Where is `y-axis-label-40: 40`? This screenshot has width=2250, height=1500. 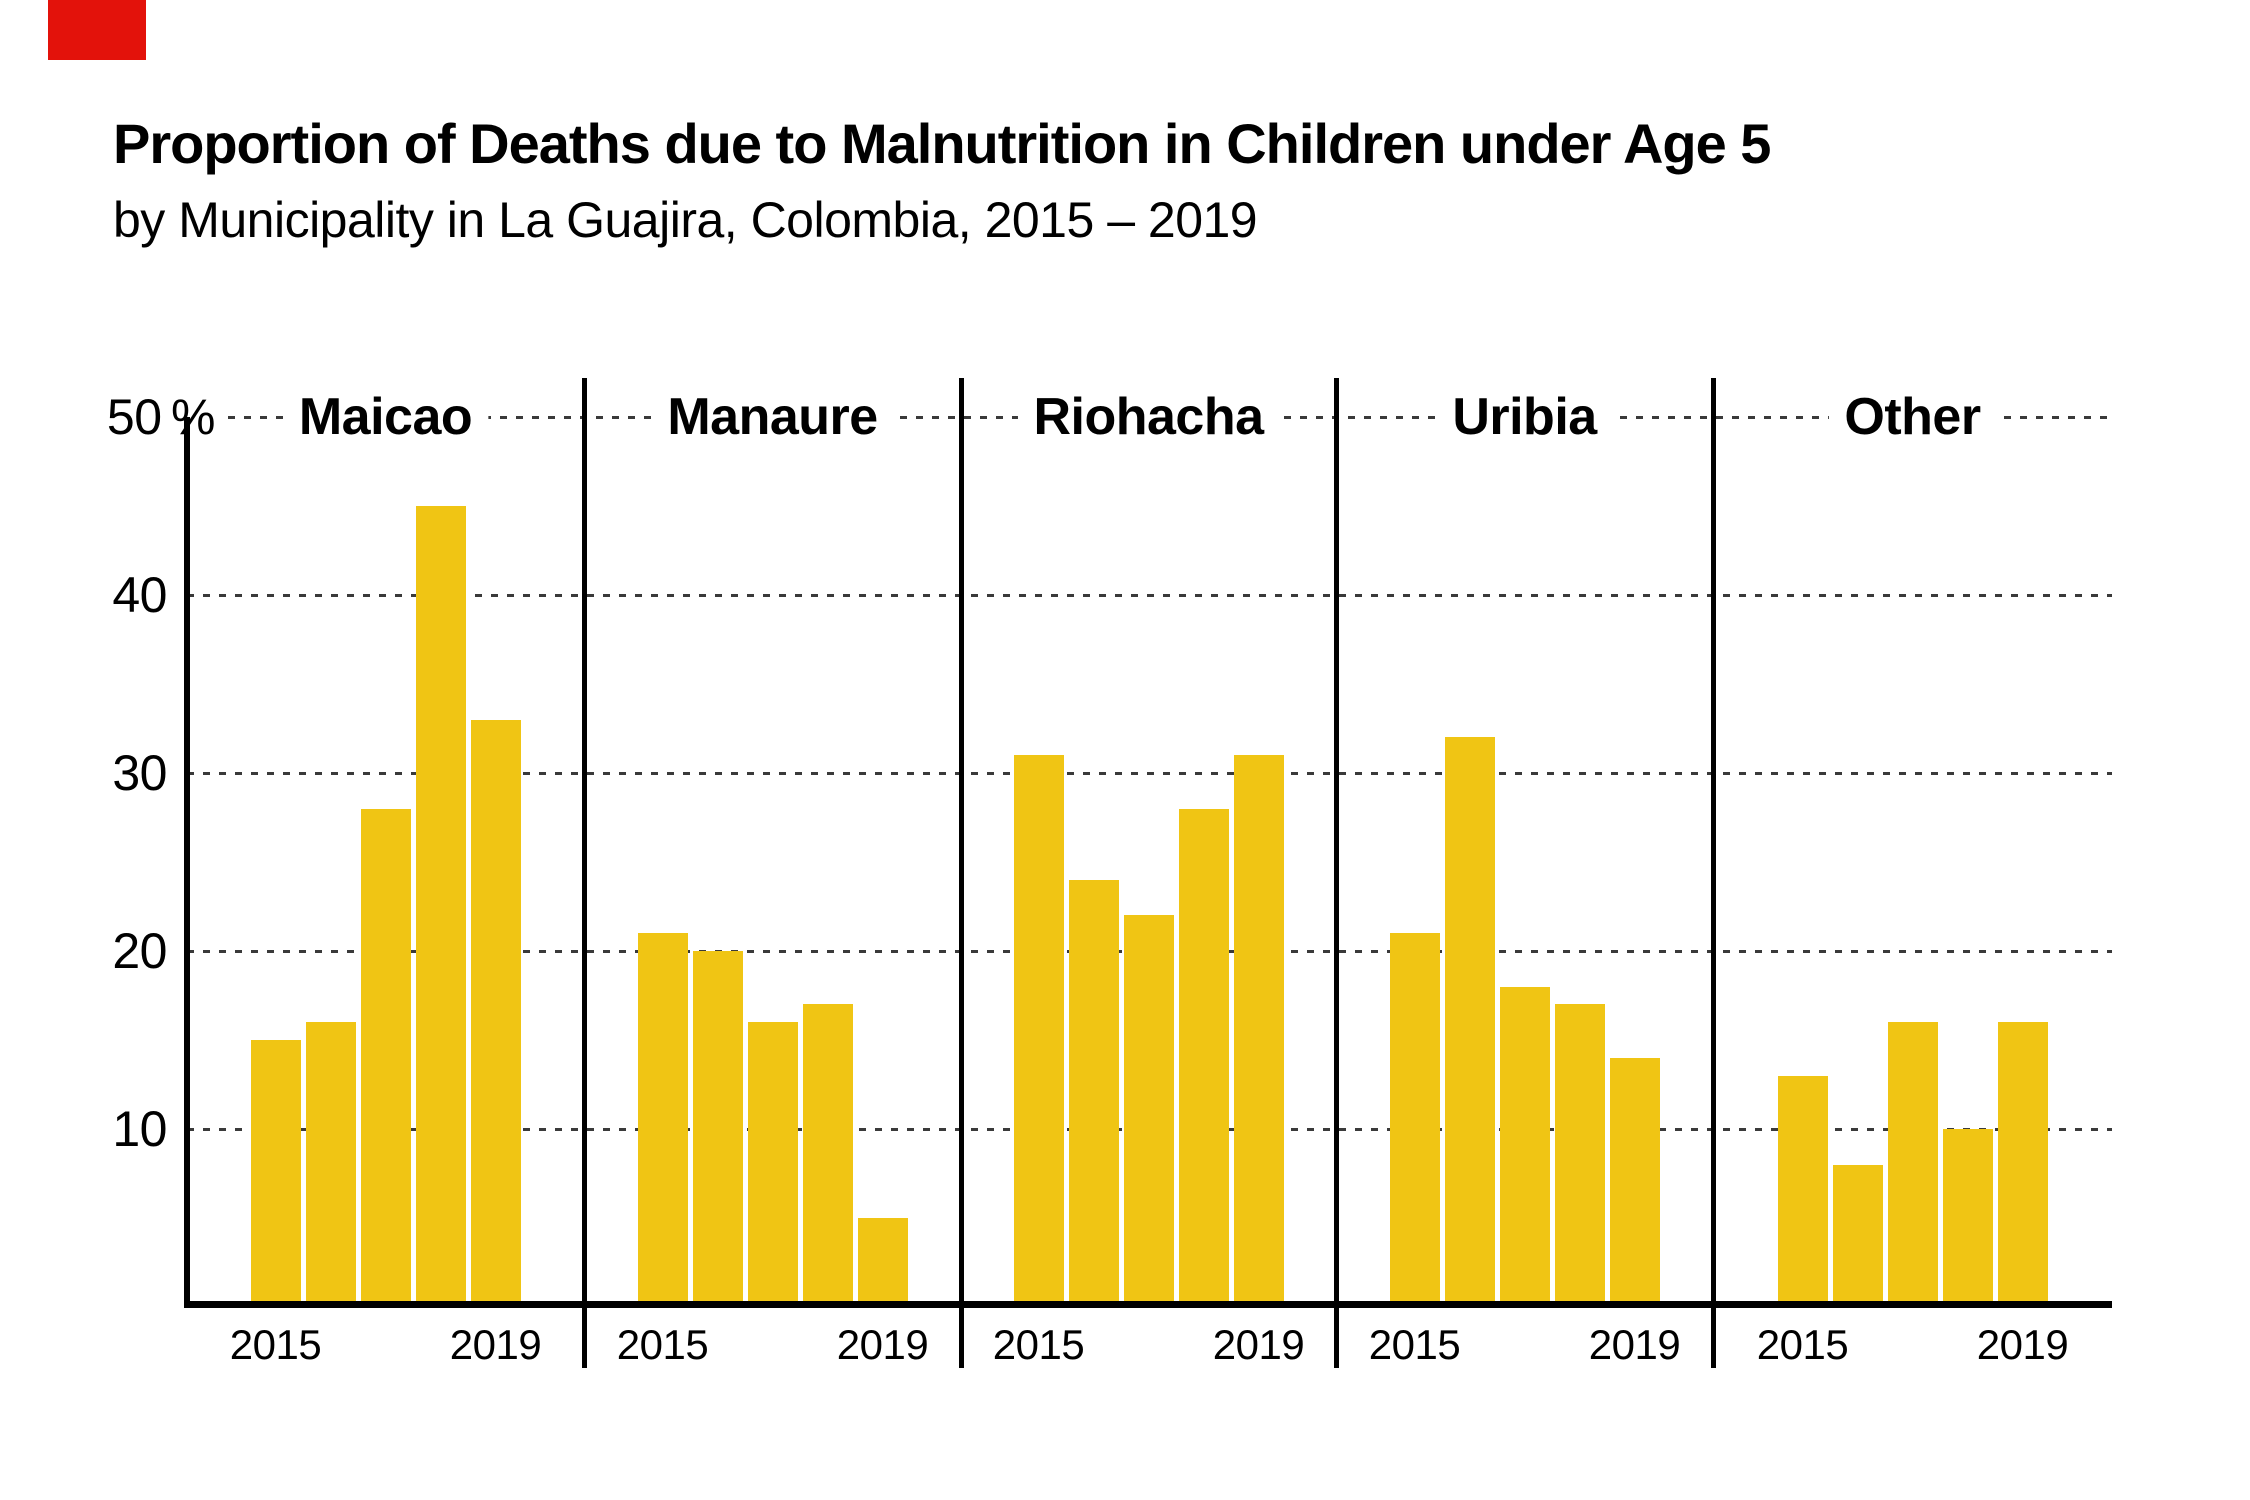
y-axis-label-40: 40 is located at coordinates (139, 595).